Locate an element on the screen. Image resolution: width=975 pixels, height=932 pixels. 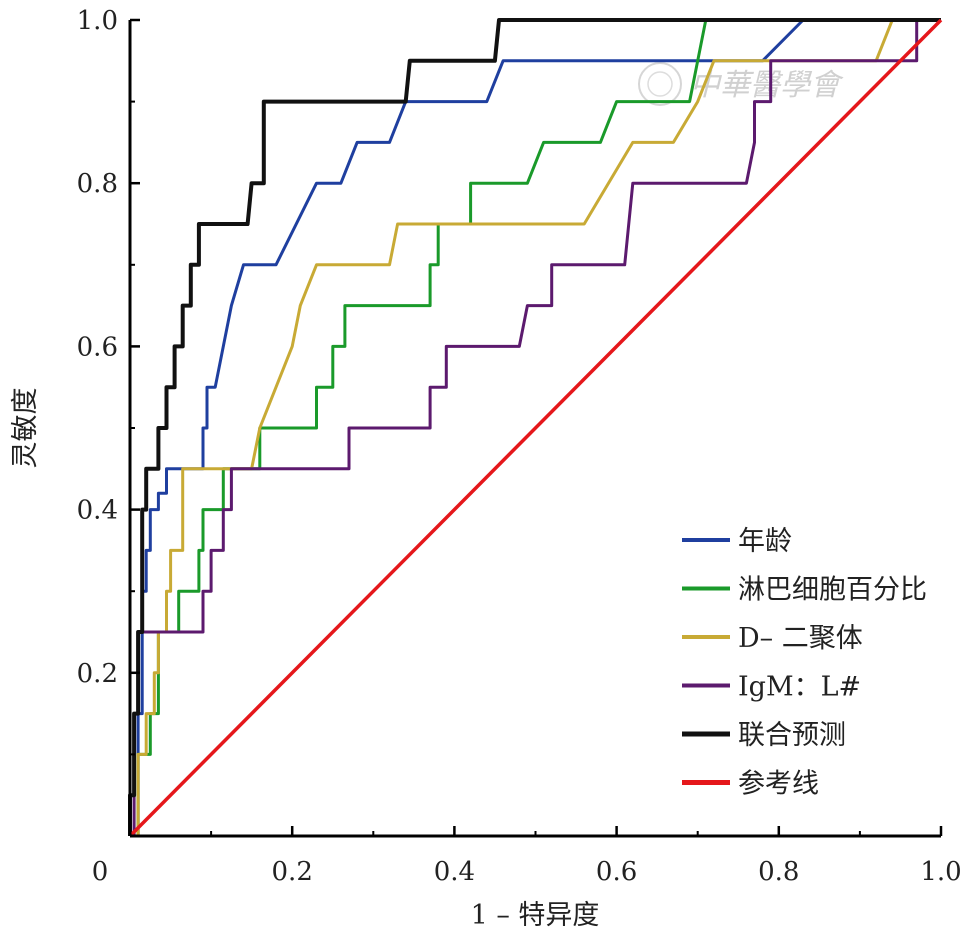
legend-label: 年龄 is located at coordinates (765, 541).